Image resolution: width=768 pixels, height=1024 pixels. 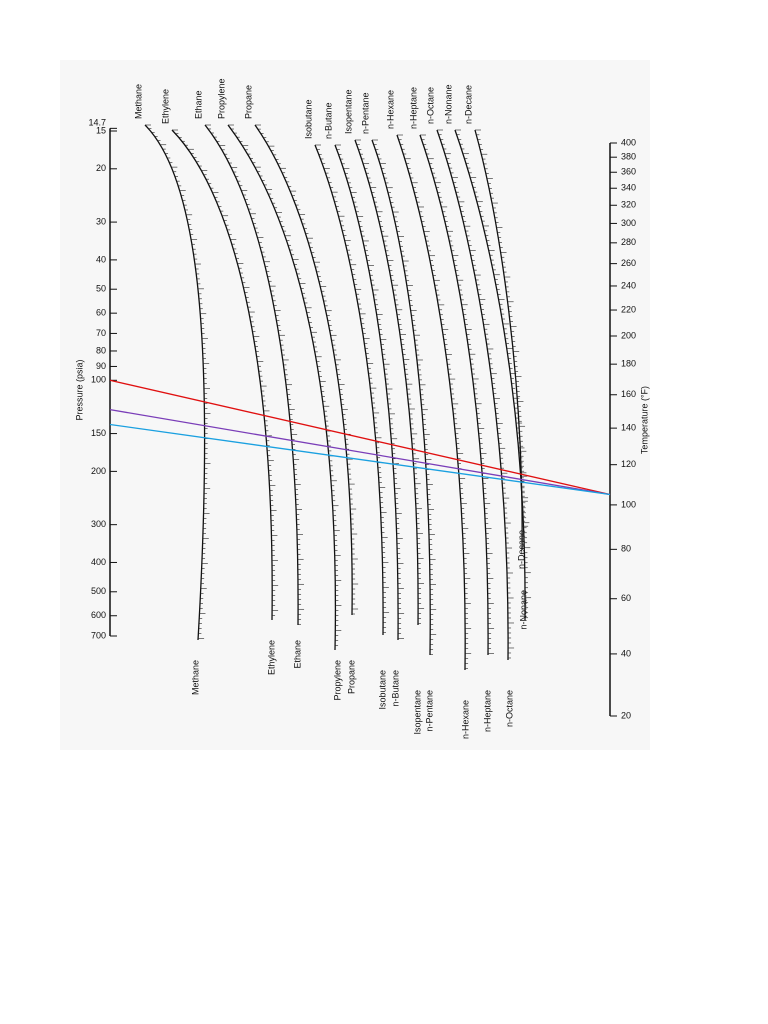 What do you see at coordinates (429, 711) in the screenshot?
I see `component-label-bottom: n-Pentane` at bounding box center [429, 711].